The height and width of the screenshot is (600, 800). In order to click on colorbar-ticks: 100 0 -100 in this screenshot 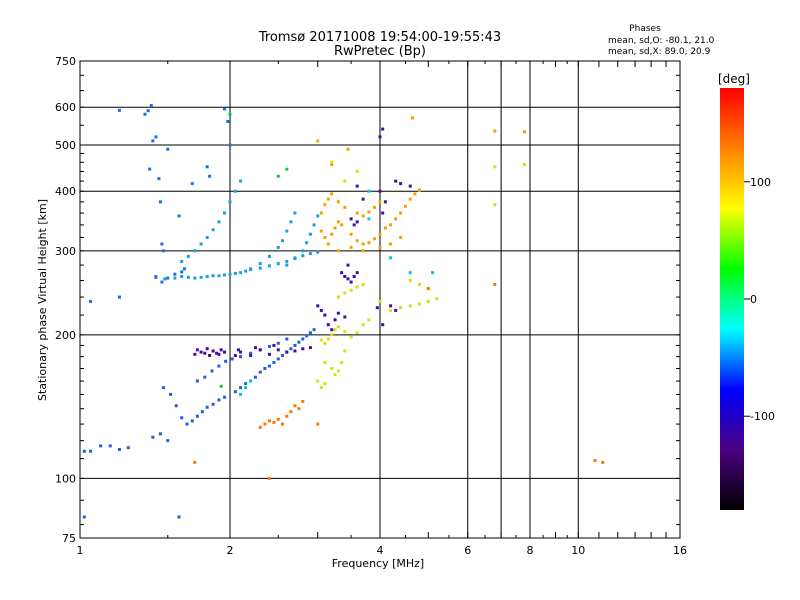, I will do `click(759, 299)`.